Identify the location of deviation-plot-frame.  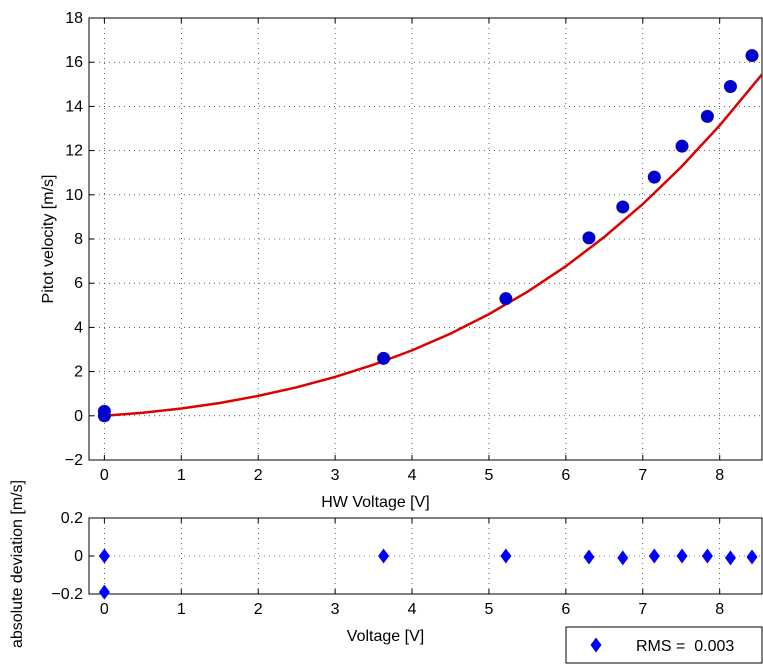
(425, 556).